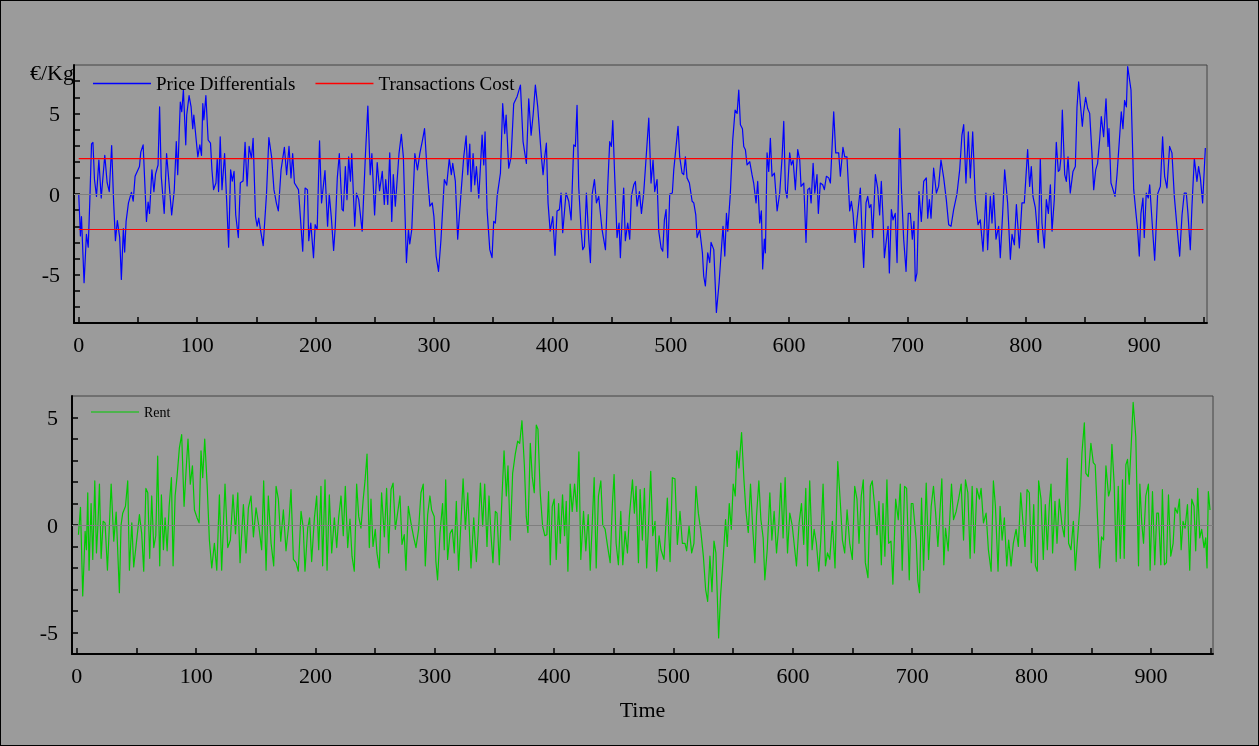 This screenshot has height=746, width=1259. What do you see at coordinates (642, 709) in the screenshot?
I see `x-axis-title: Time` at bounding box center [642, 709].